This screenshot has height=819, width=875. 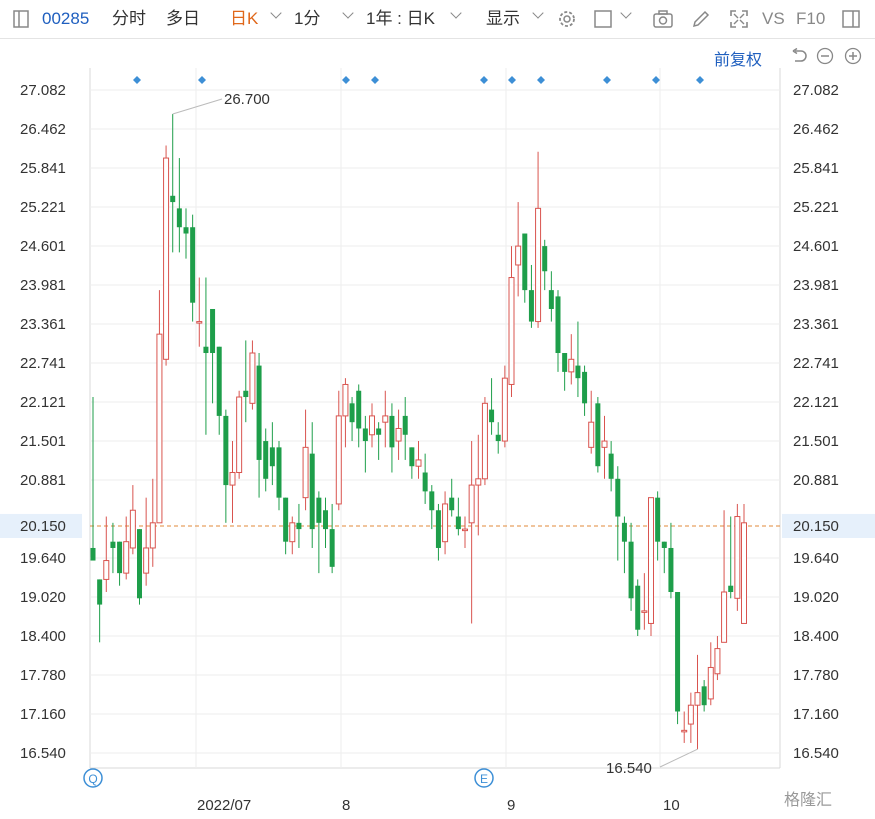 I want to click on y-tick-label-left: 17.160, so click(x=43, y=714).